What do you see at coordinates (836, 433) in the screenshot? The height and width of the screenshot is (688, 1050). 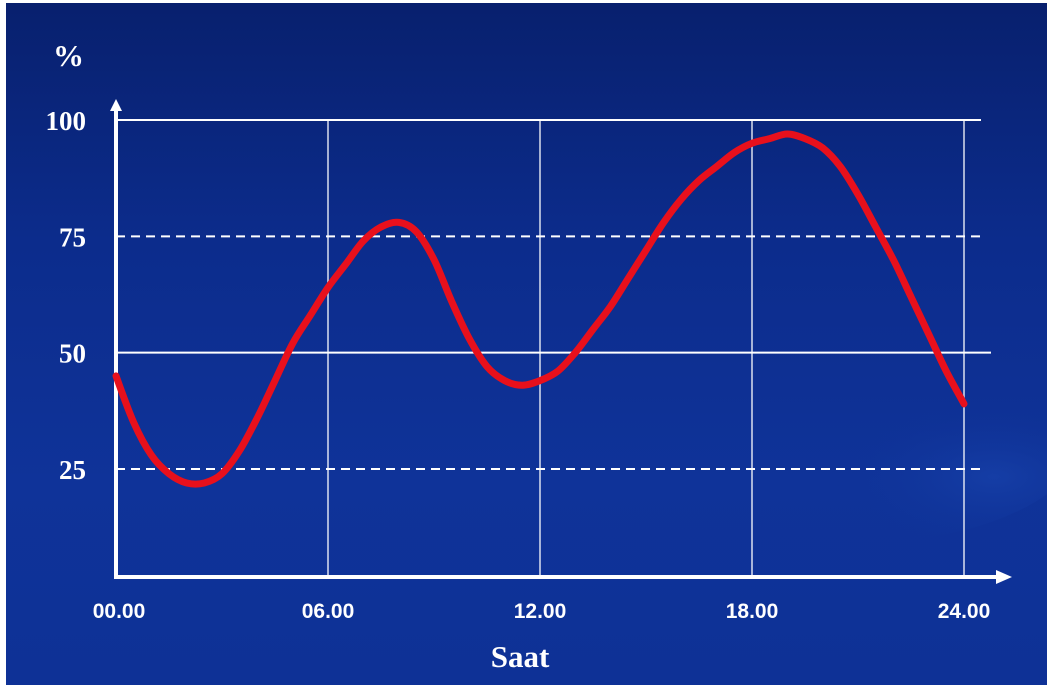 I see `background-swoosh` at bounding box center [836, 433].